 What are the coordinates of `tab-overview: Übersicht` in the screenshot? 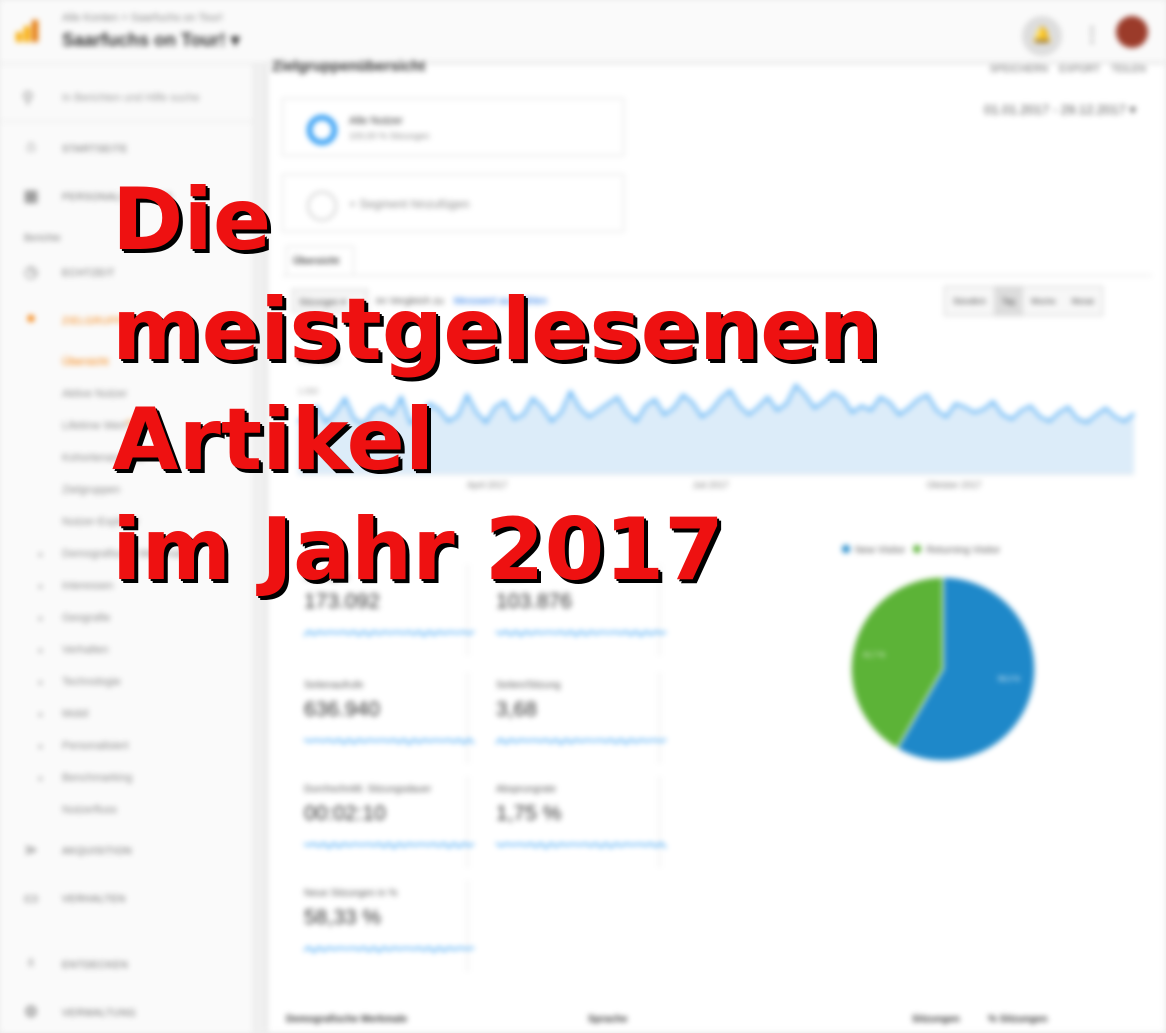 It's located at (320, 261).